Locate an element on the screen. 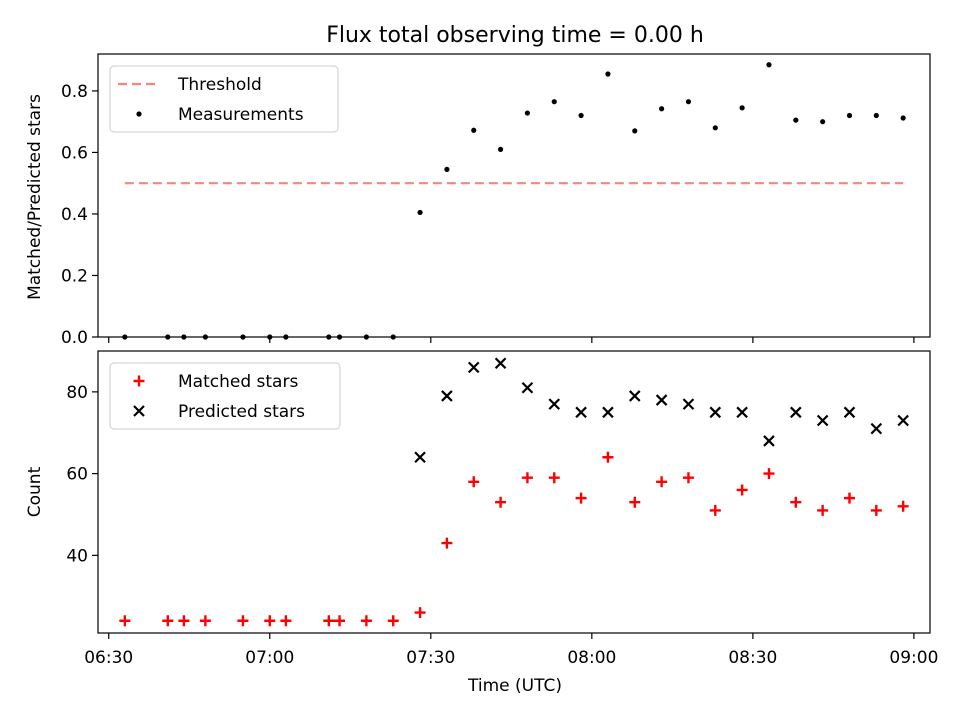  top-y-tick-label: 0.4 is located at coordinates (74, 215).